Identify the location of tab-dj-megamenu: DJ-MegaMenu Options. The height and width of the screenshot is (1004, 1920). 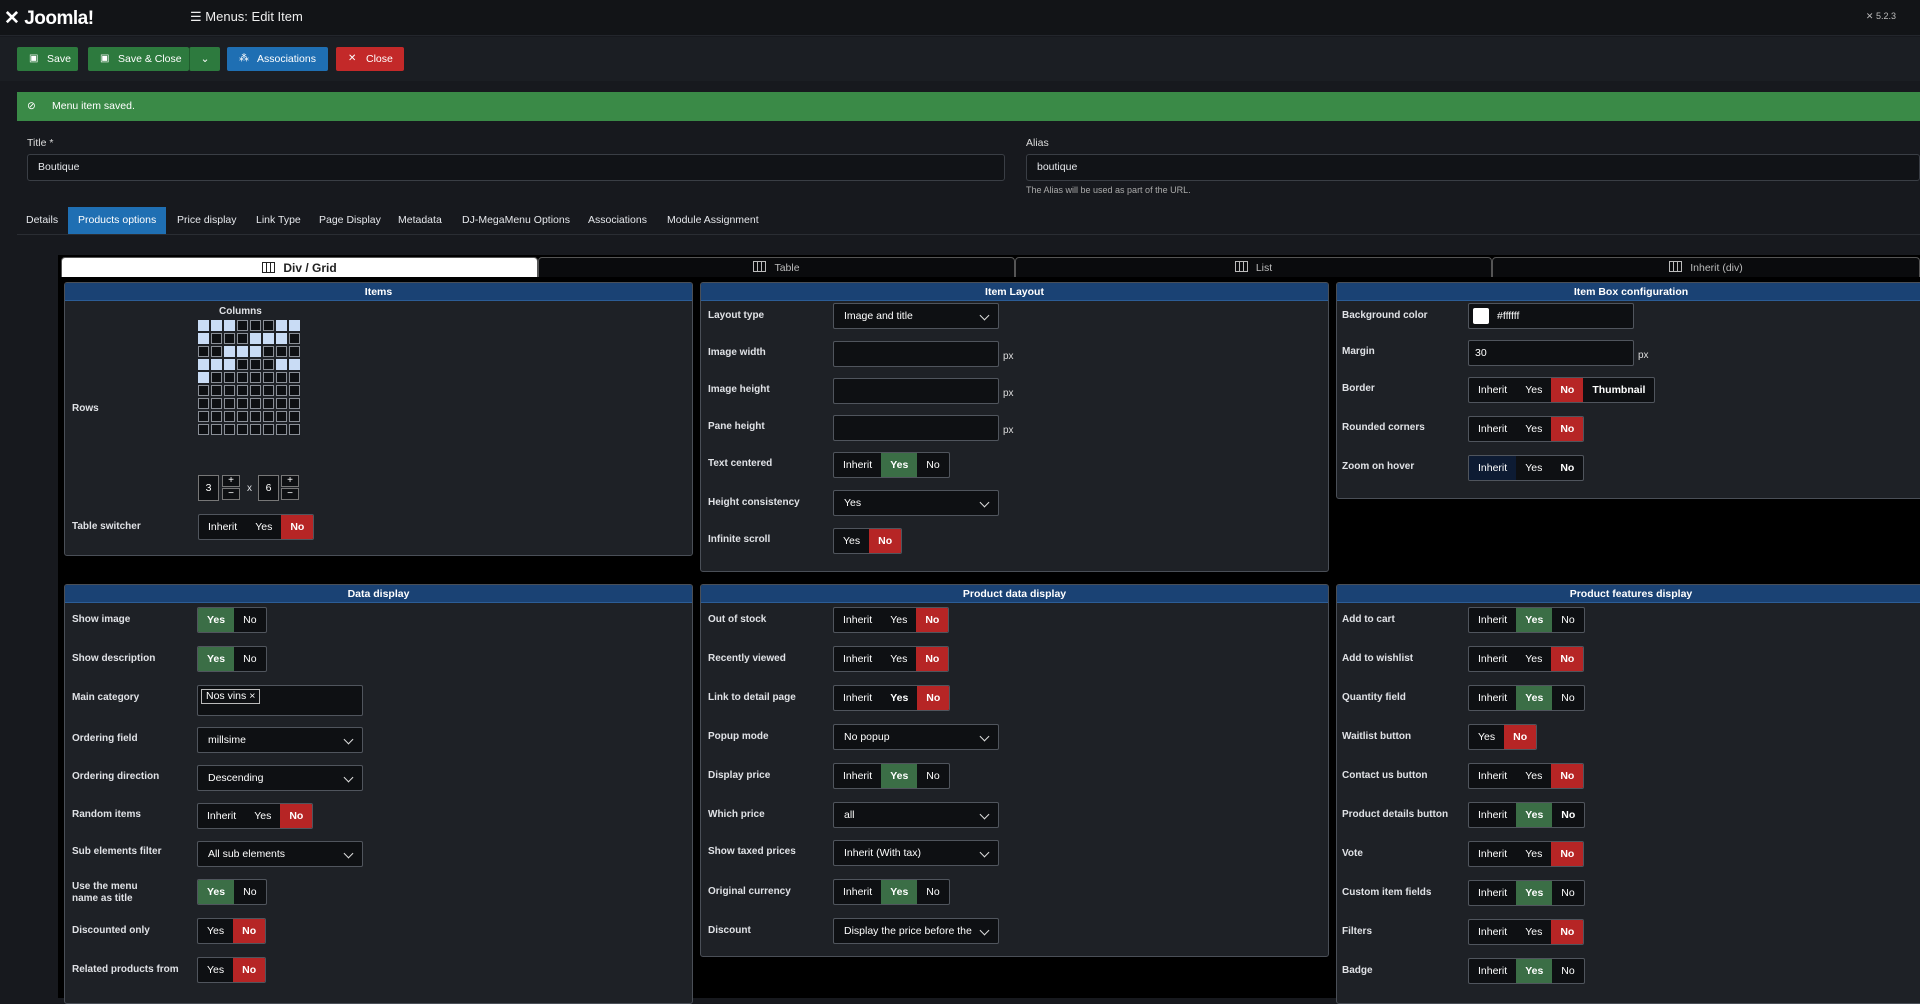
(516, 220).